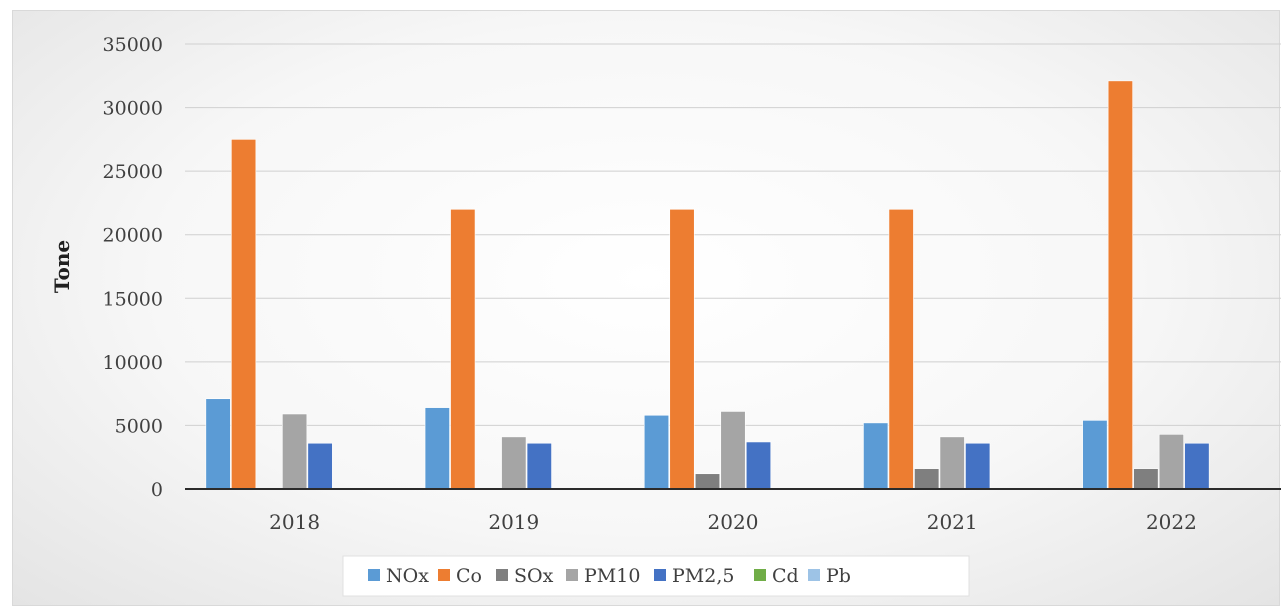  What do you see at coordinates (785, 576) in the screenshot?
I see `legend-label: Cd` at bounding box center [785, 576].